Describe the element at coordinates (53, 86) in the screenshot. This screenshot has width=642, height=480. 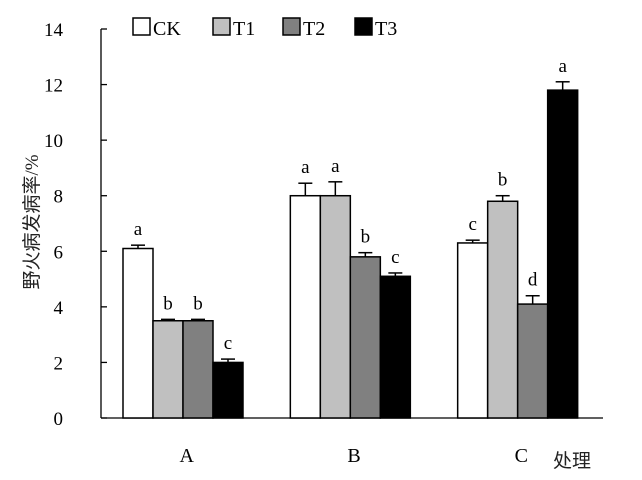
I see `y-tick-label: 12` at that location.